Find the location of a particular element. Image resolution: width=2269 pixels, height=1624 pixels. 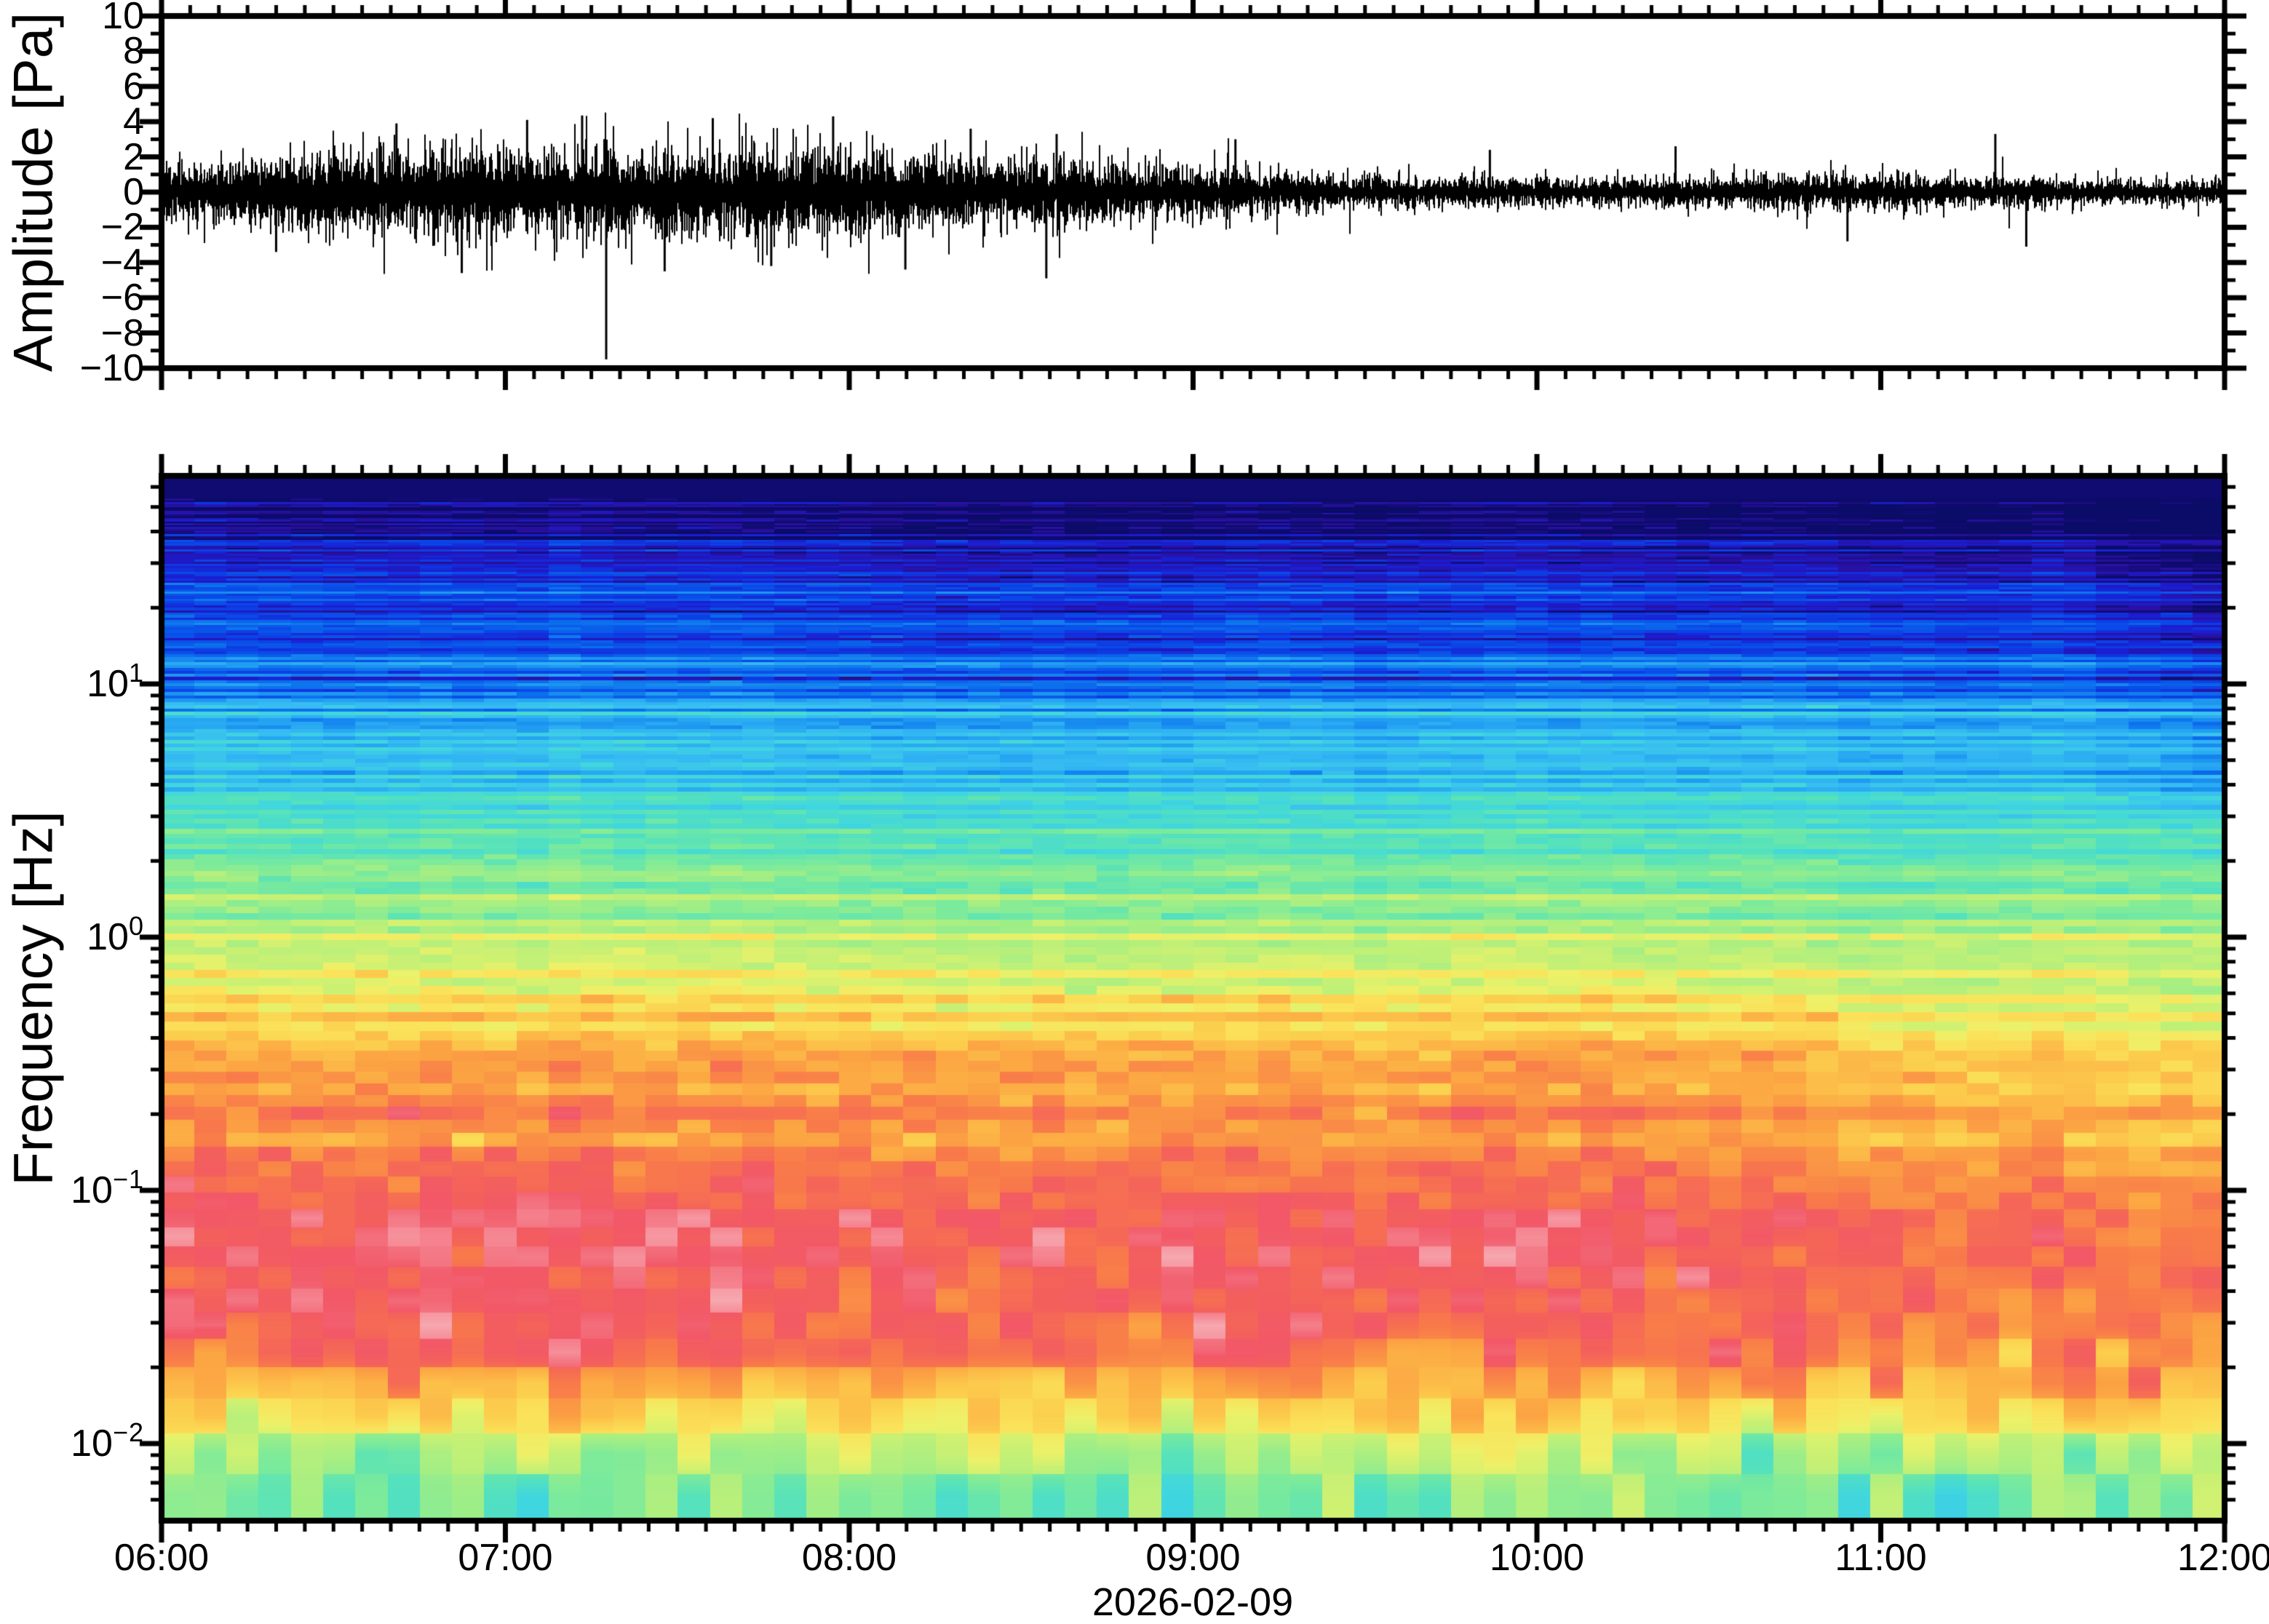

date-label: 2026-02-09 is located at coordinates (1193, 1602).